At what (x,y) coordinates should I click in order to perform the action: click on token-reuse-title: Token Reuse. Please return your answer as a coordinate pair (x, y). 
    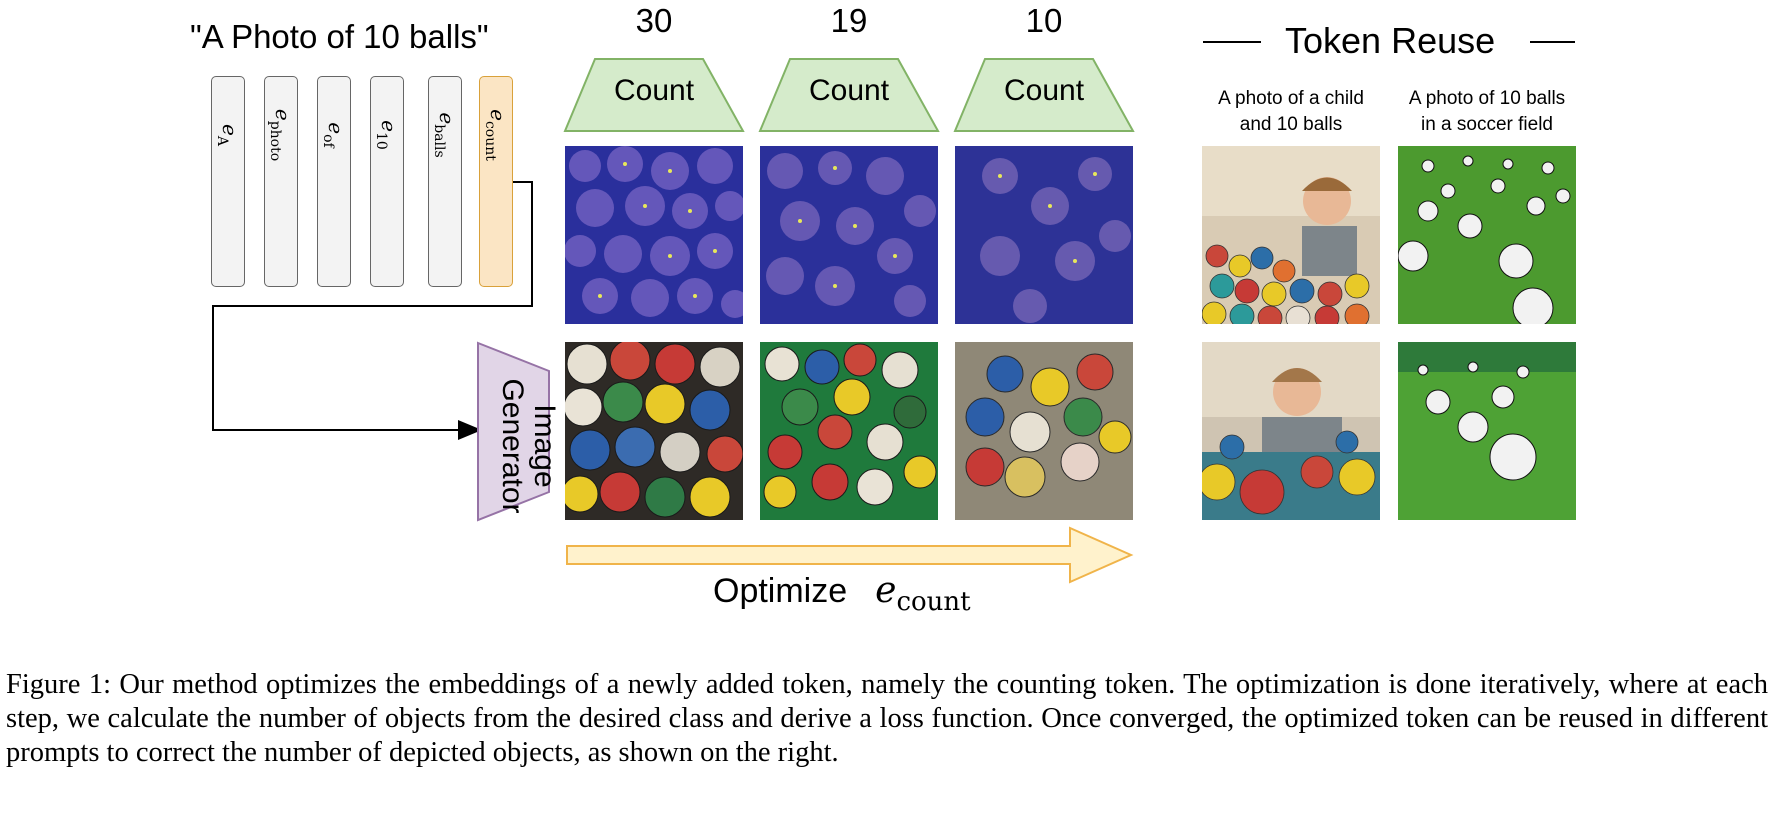
    Looking at the image, I should click on (1390, 40).